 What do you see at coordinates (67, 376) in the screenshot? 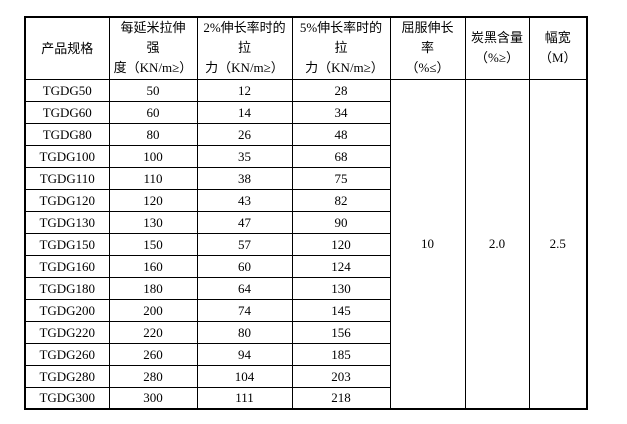
I see `spec-cell: TGDG280` at bounding box center [67, 376].